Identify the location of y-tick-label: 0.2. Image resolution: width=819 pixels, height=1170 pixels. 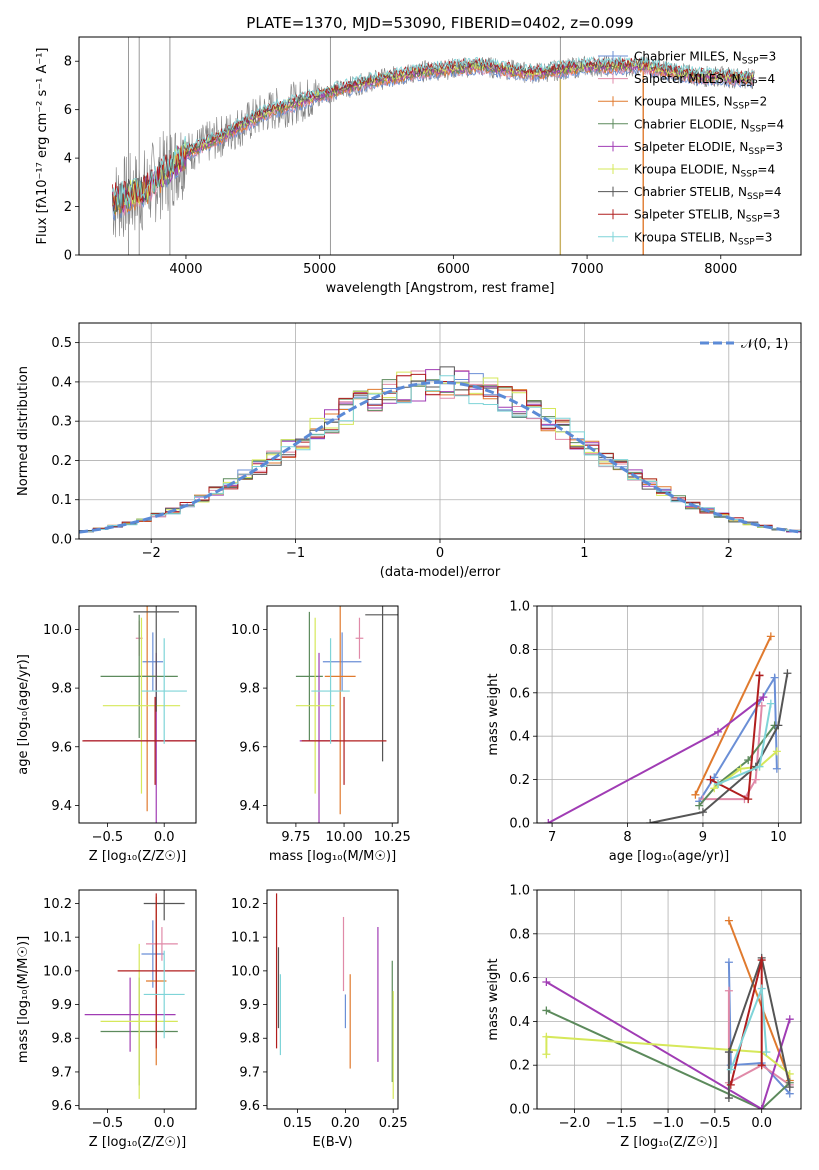
(519, 1066).